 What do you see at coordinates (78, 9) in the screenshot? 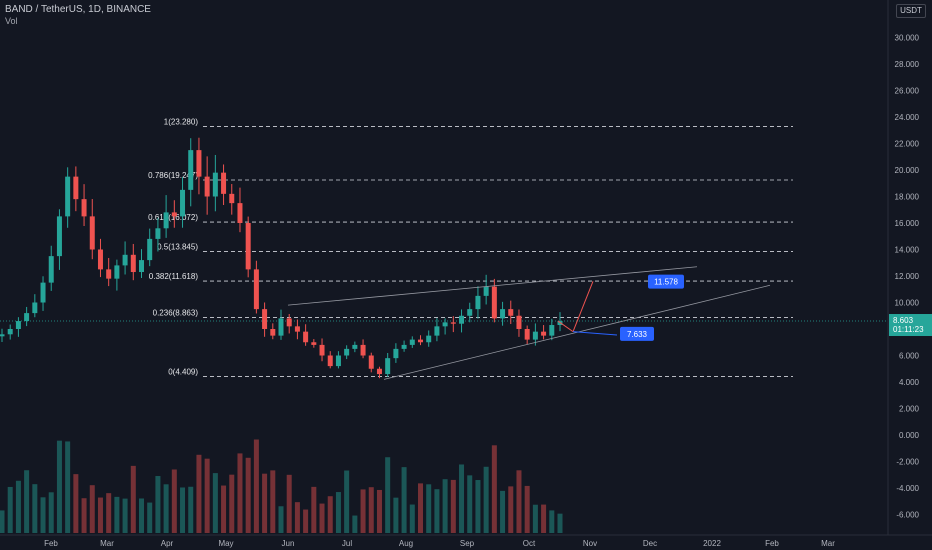
I see `chart-title: BAND / TetherUS, 1D, BINANCE` at bounding box center [78, 9].